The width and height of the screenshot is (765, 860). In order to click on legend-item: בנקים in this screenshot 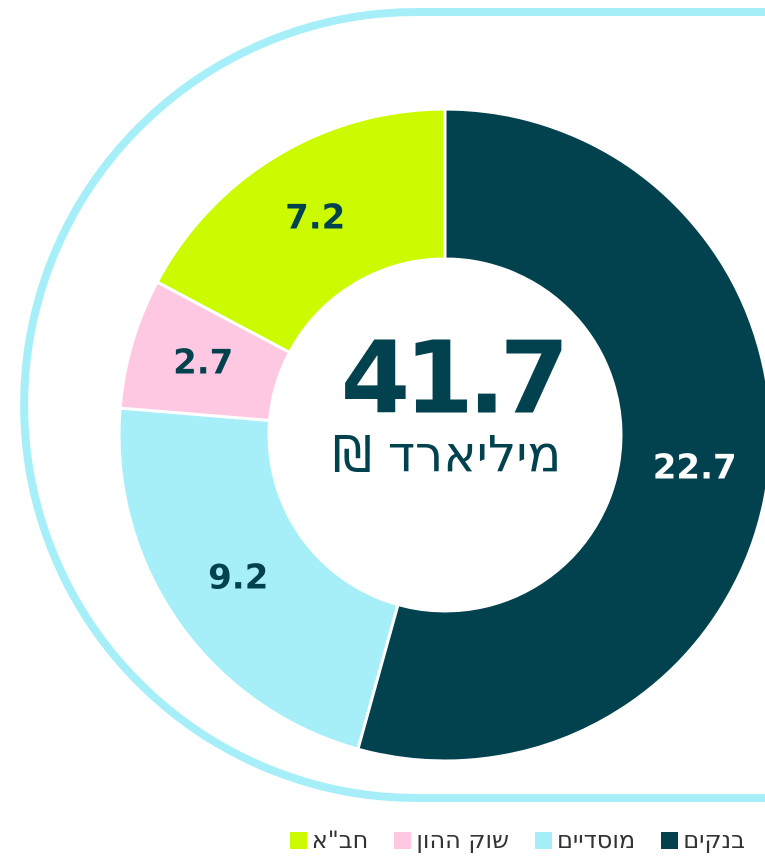, I will do `click(703, 840)`.